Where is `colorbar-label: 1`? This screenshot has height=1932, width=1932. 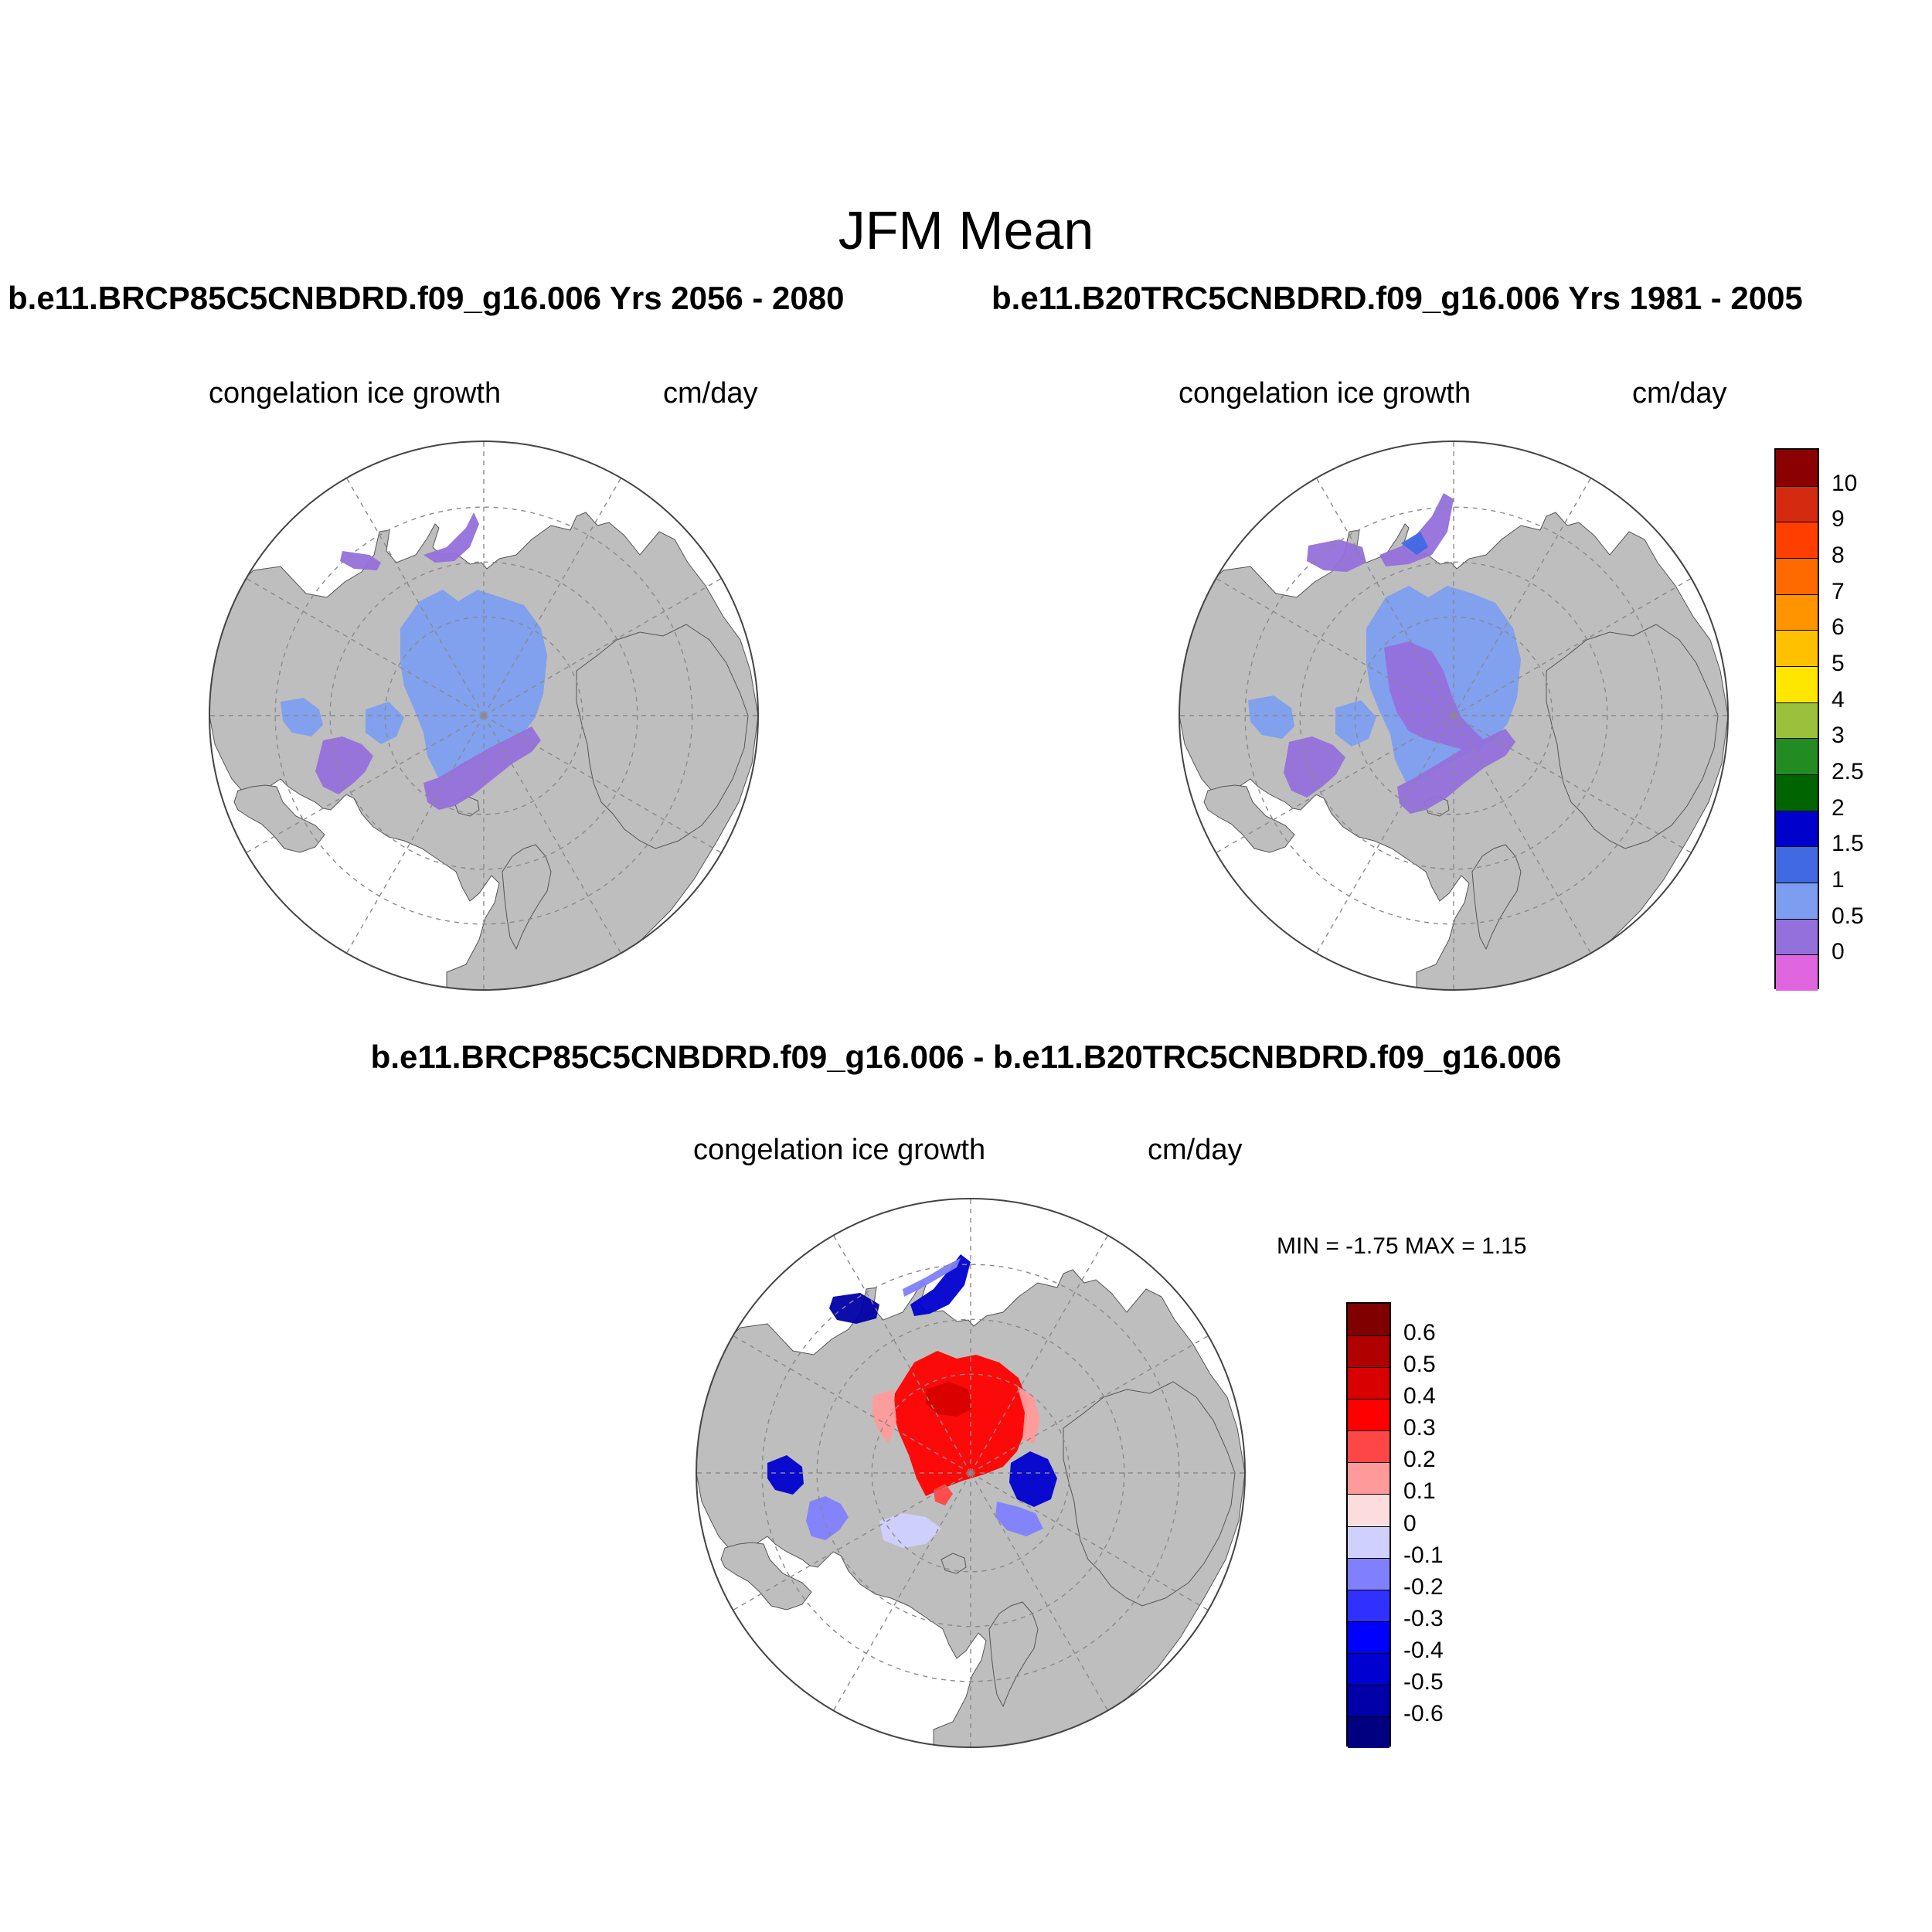
colorbar-label: 1 is located at coordinates (1839, 880).